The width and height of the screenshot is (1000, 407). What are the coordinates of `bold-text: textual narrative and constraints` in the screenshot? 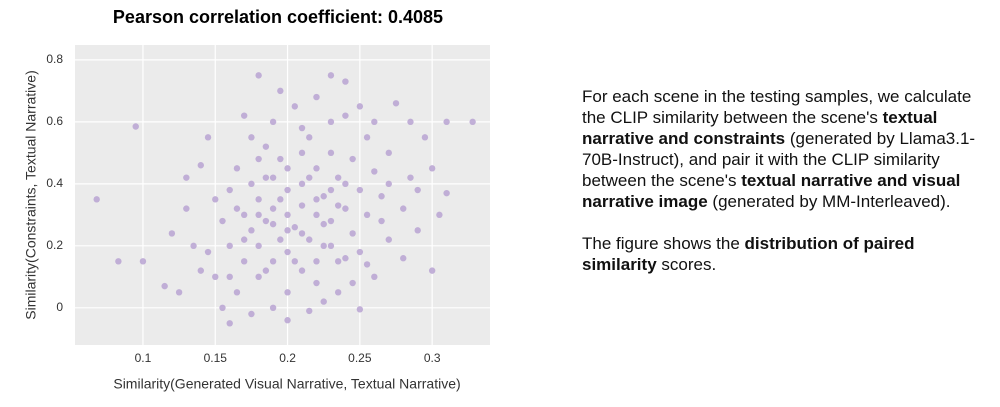 It's located at (760, 128).